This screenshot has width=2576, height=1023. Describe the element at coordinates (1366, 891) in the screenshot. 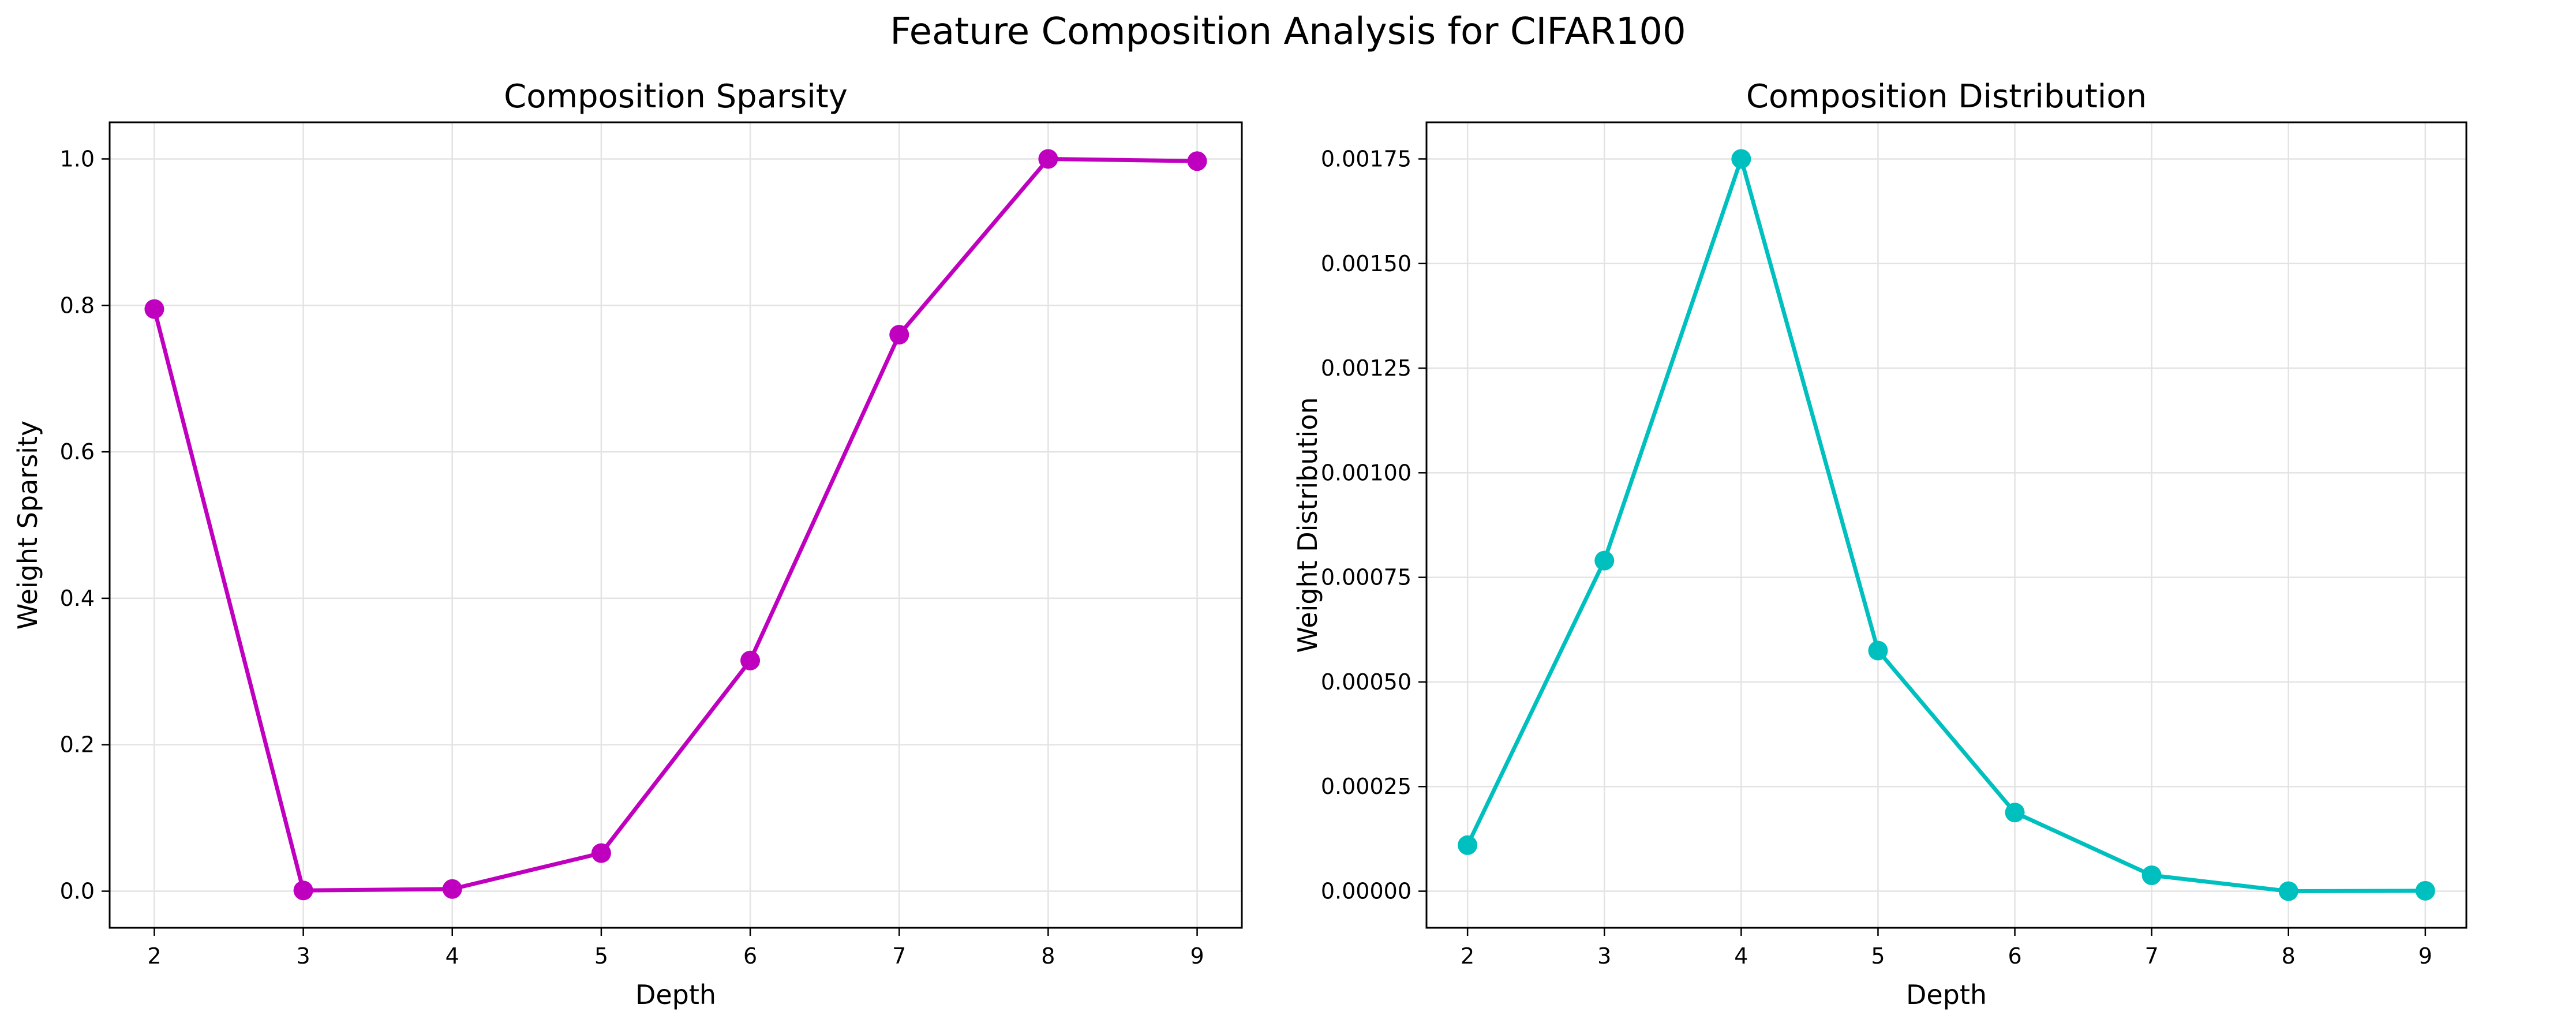

I see `y-tick-label: 0.00000` at that location.